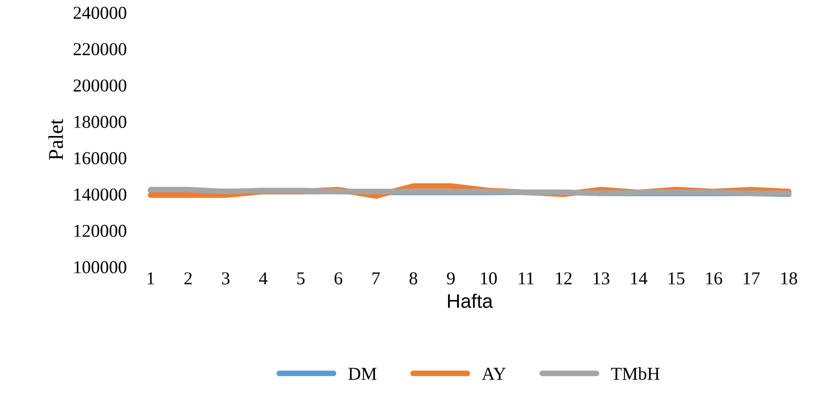 This screenshot has width=824, height=417. What do you see at coordinates (526, 278) in the screenshot?
I see `x-tick-label: 11` at bounding box center [526, 278].